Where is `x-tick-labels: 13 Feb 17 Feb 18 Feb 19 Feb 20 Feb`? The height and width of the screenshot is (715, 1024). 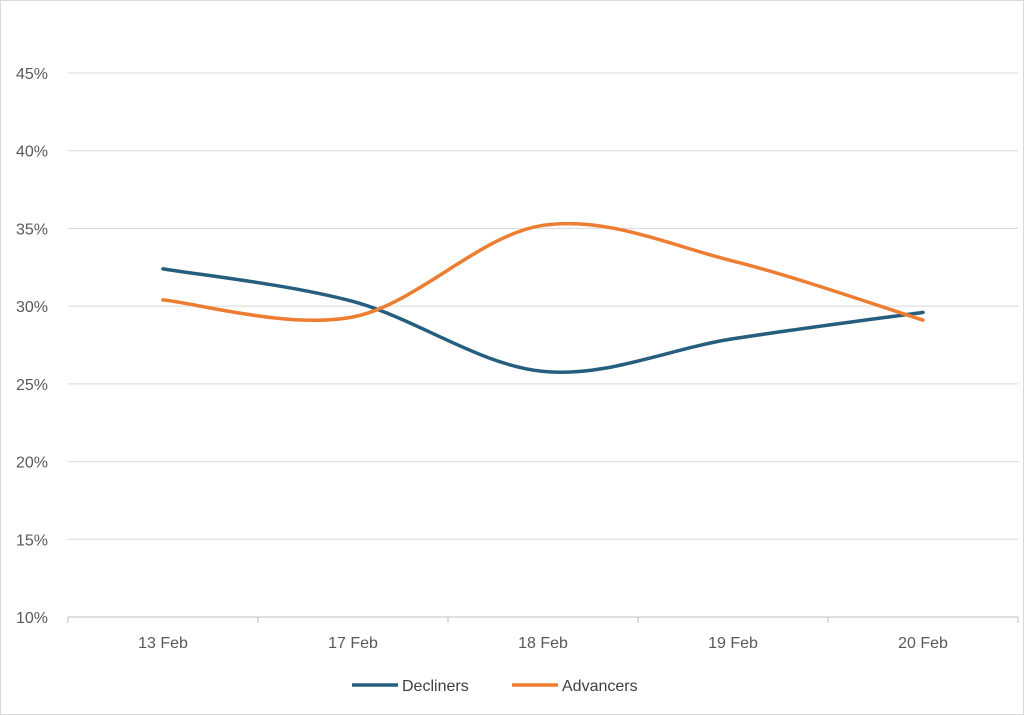
x-tick-labels: 13 Feb 17 Feb 18 Feb 19 Feb 20 Feb is located at coordinates (543, 643).